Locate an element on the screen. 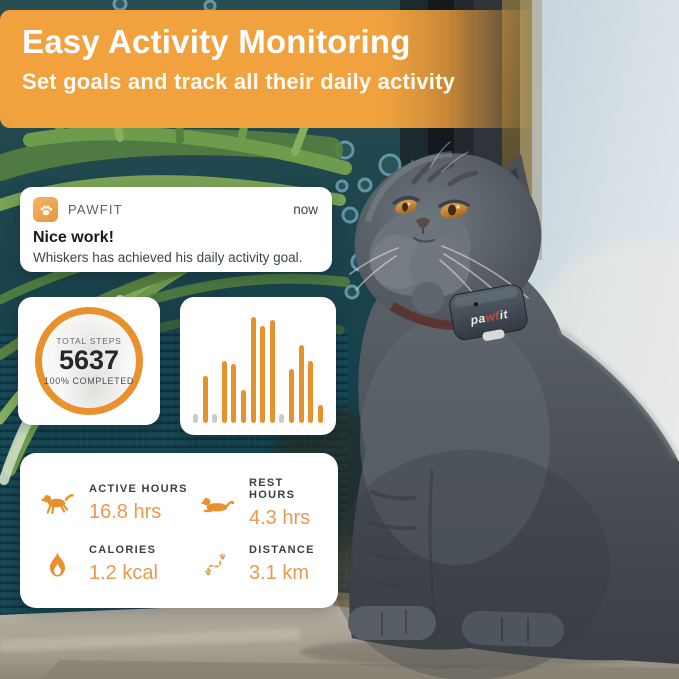  notification-timestamp: now is located at coordinates (305, 209).